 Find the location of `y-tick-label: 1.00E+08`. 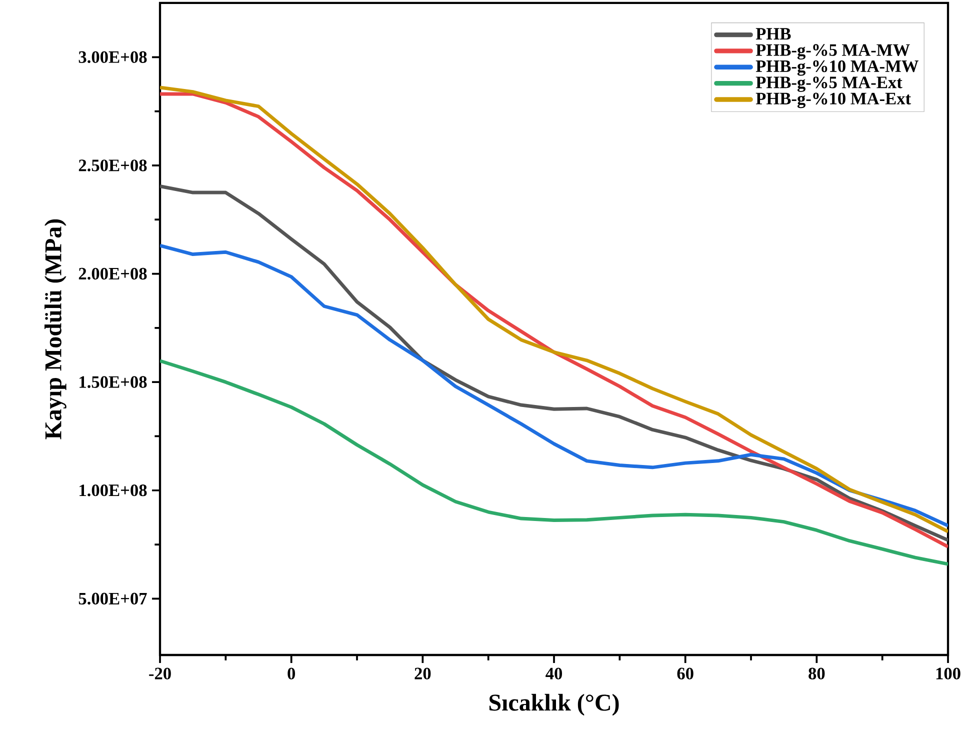

y-tick-label: 1.00E+08 is located at coordinates (113, 490).